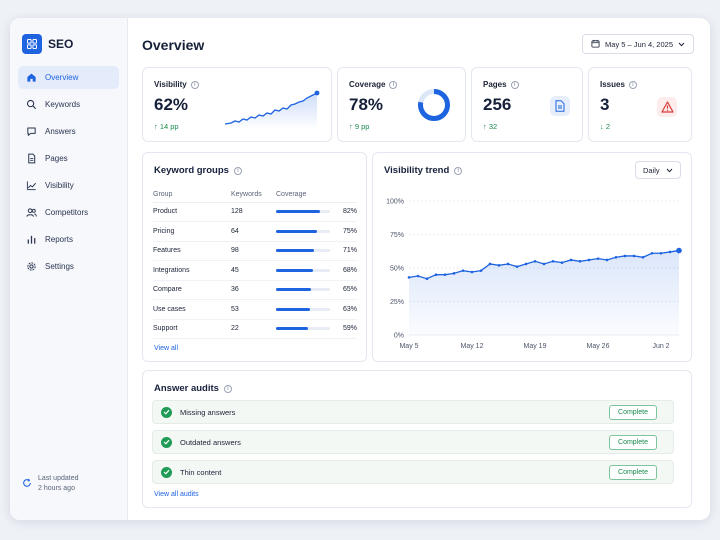 The height and width of the screenshot is (540, 720). Describe the element at coordinates (31, 104) in the screenshot. I see `search-icon` at that location.